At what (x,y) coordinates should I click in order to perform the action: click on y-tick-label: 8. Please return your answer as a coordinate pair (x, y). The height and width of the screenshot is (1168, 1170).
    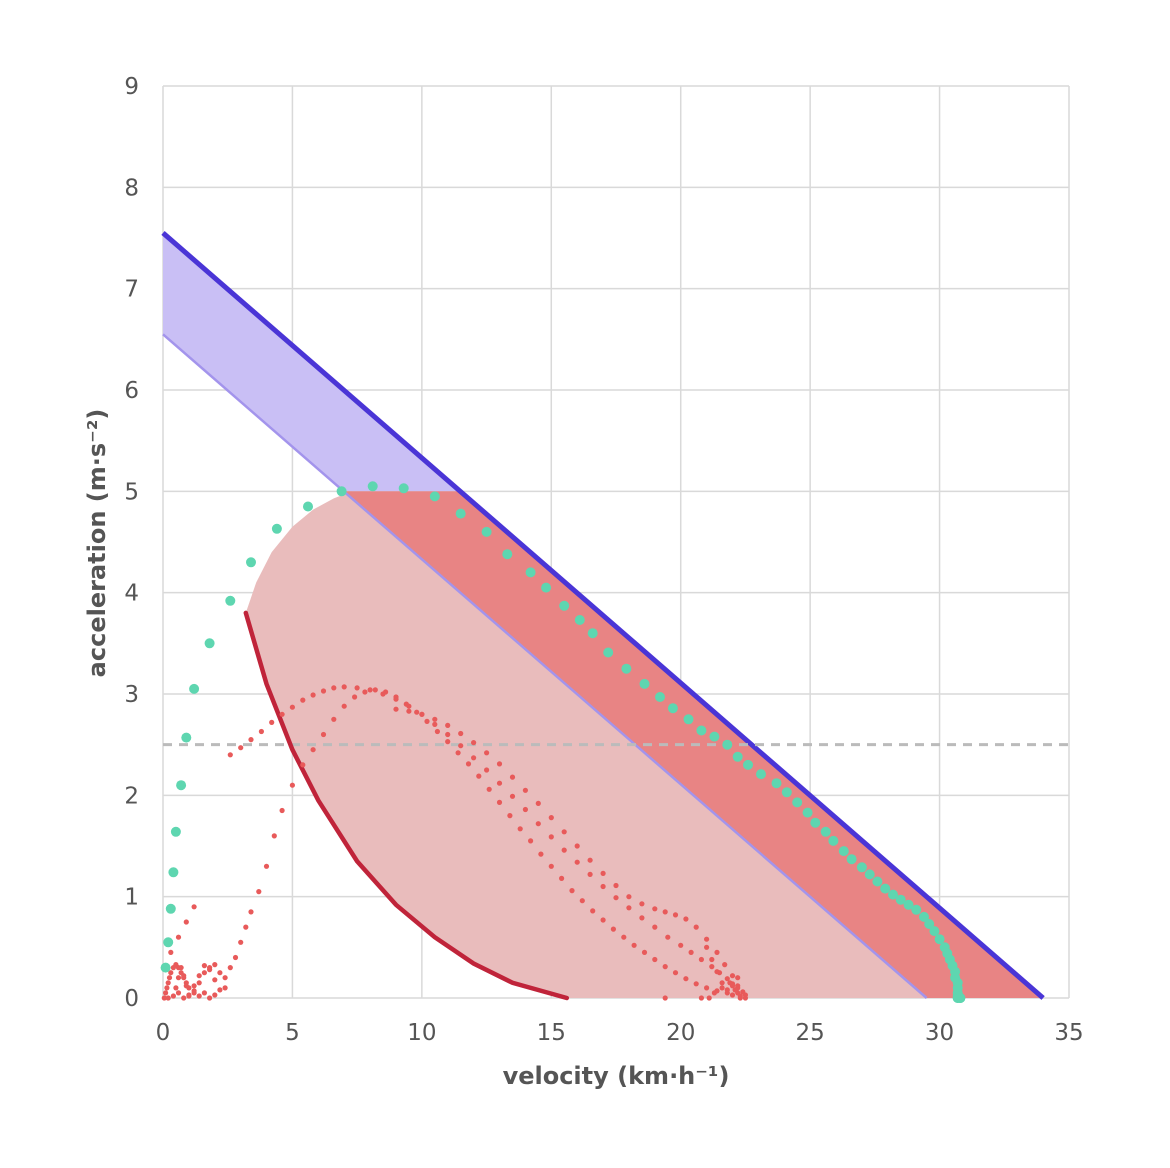
    Looking at the image, I should click on (131, 188).